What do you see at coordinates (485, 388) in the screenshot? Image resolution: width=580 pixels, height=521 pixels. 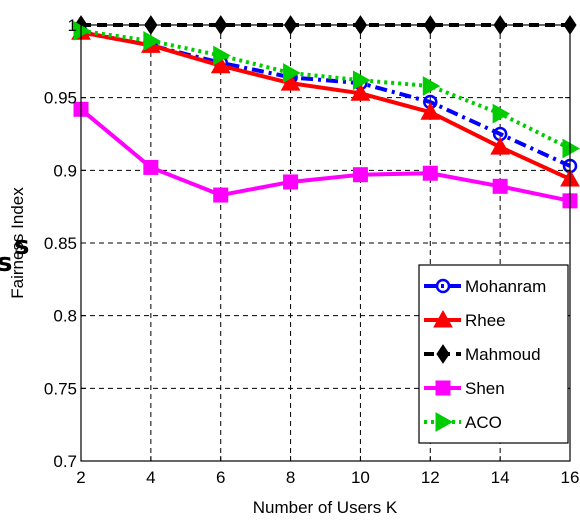 I see `legend-label: Shen` at bounding box center [485, 388].